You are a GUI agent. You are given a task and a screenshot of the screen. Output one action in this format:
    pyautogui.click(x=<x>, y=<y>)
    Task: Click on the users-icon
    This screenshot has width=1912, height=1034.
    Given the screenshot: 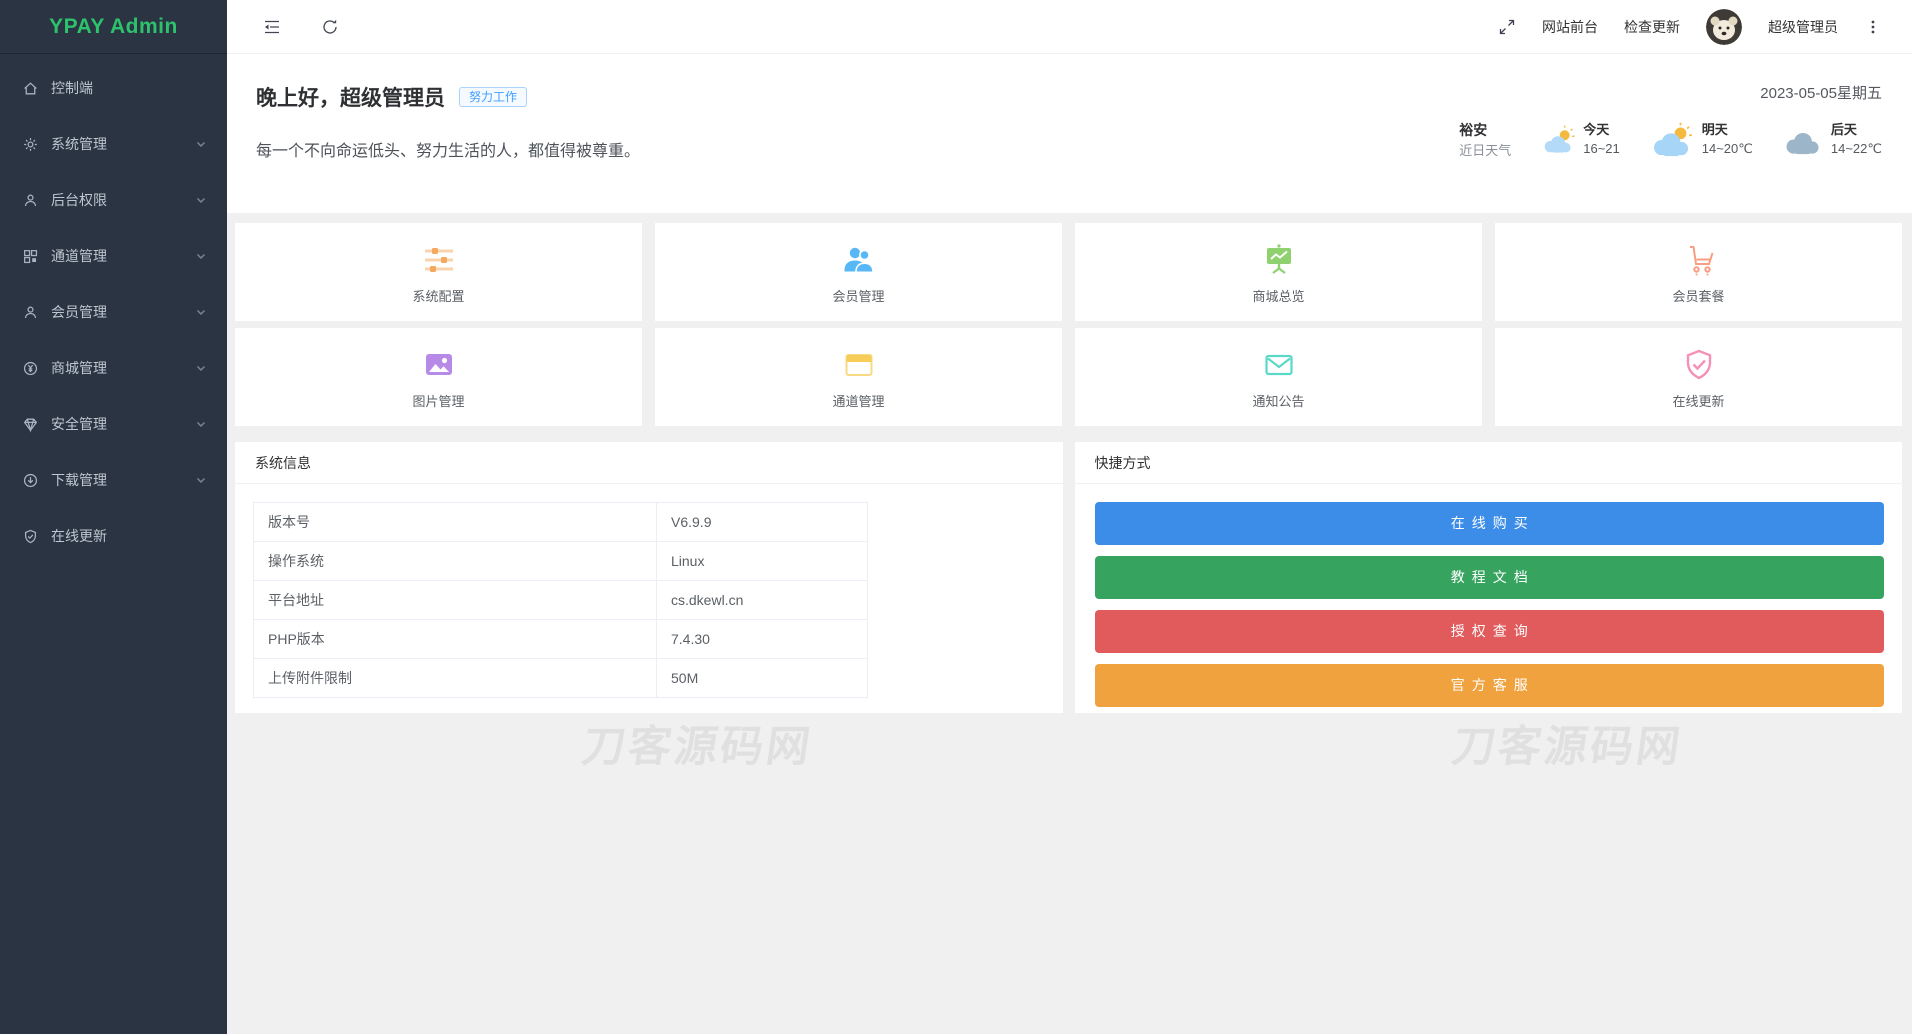 What is the action you would take?
    pyautogui.click(x=859, y=260)
    